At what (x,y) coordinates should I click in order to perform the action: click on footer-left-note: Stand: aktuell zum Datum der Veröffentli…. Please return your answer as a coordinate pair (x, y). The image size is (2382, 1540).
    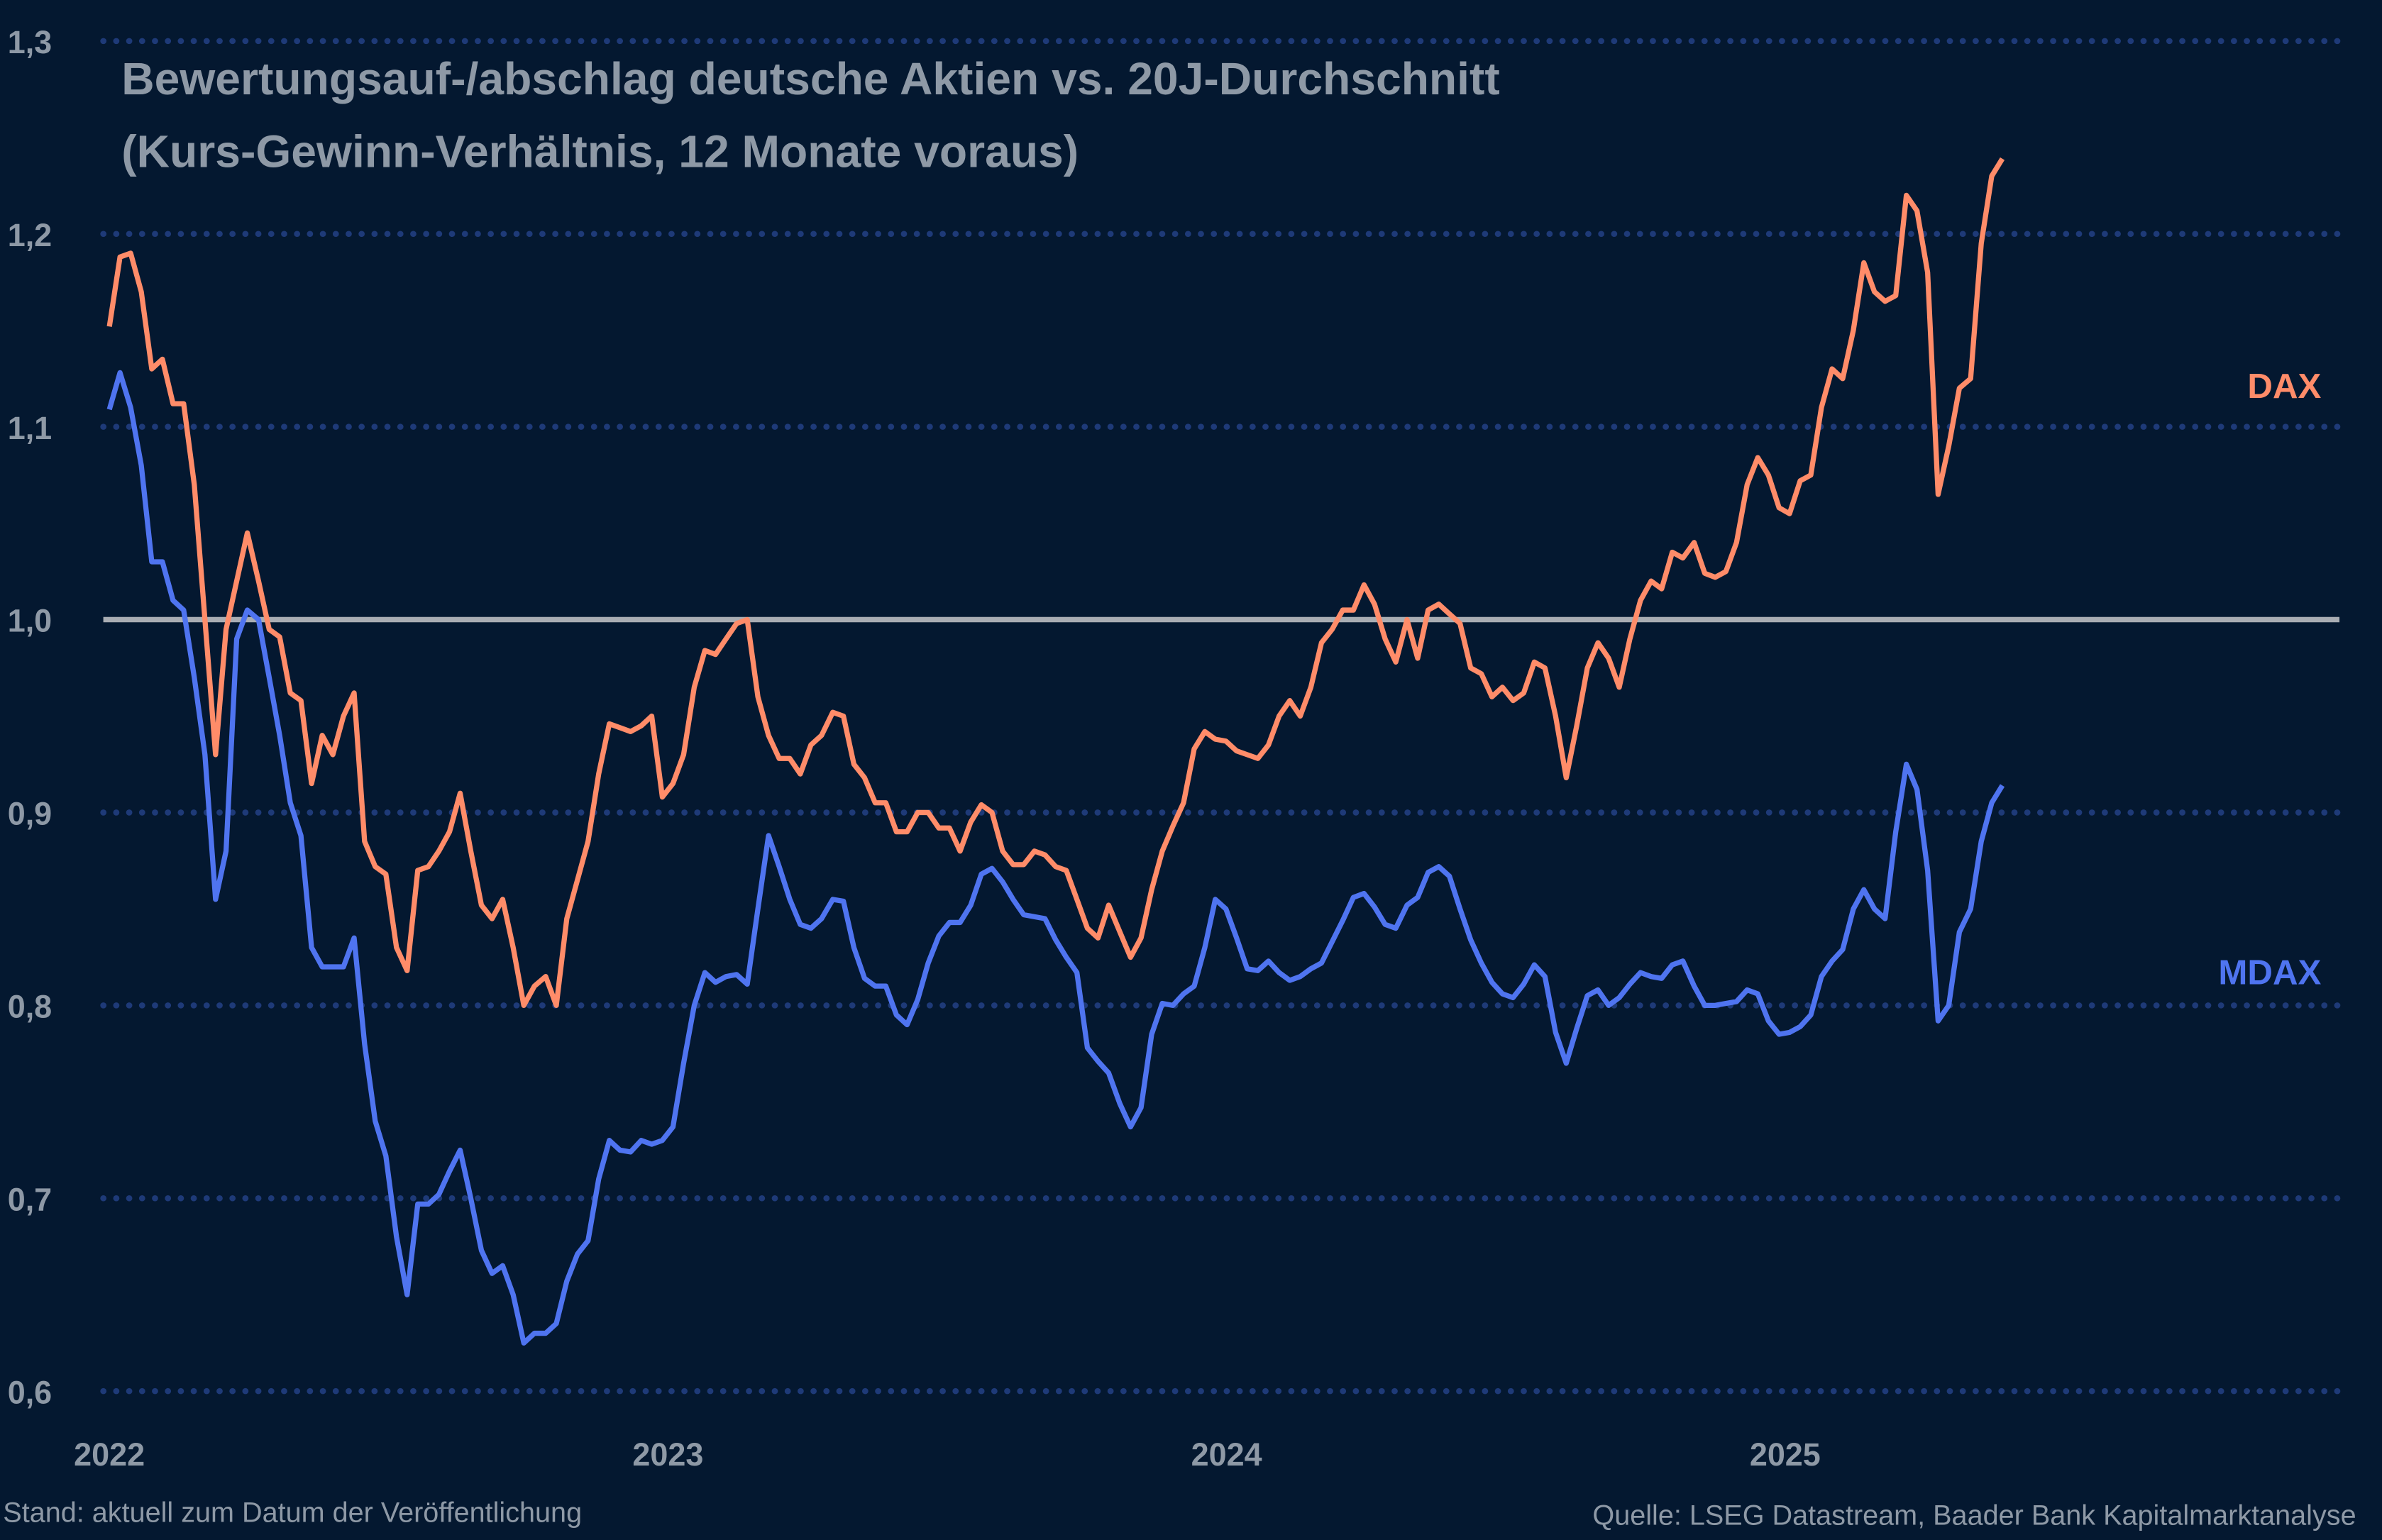
    Looking at the image, I should click on (292, 1512).